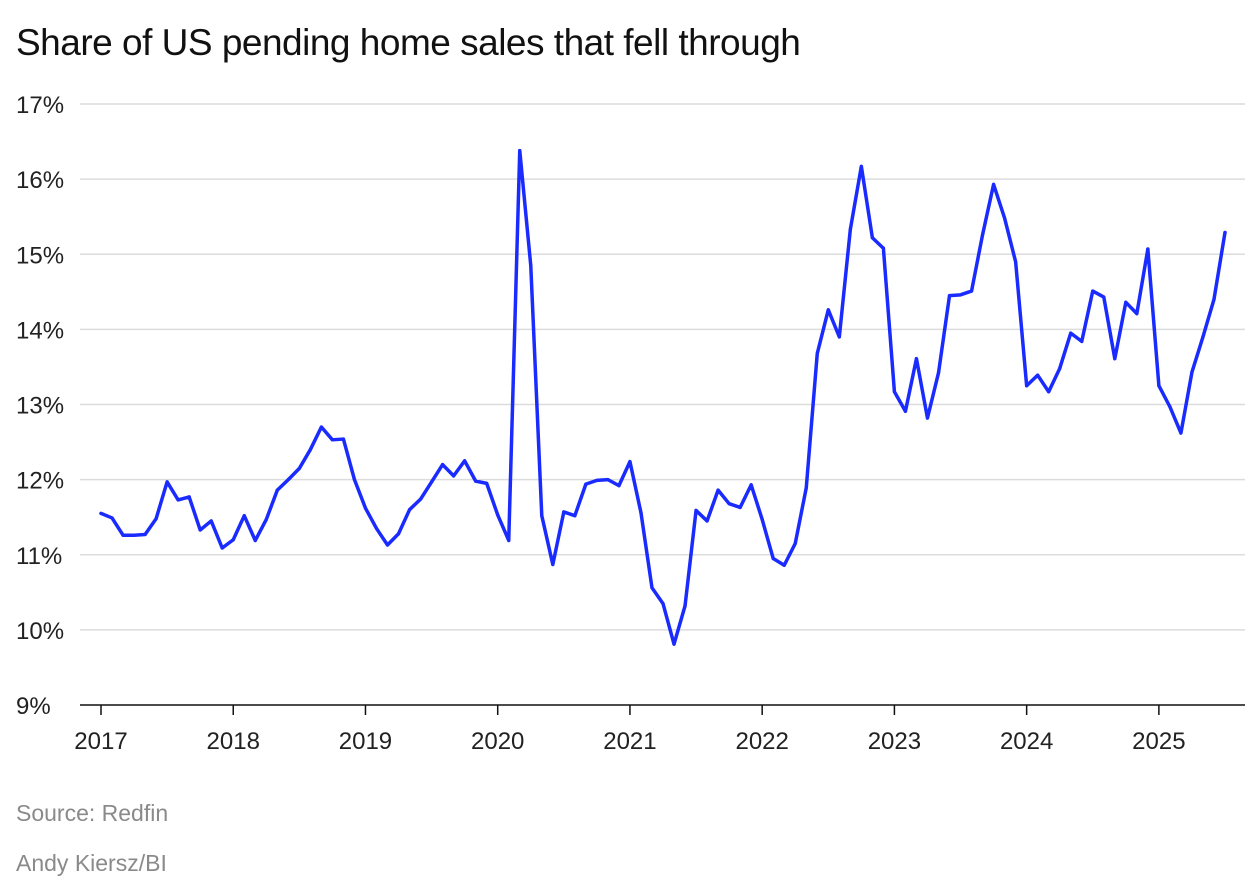  I want to click on x-tick-label: 2019, so click(365, 741).